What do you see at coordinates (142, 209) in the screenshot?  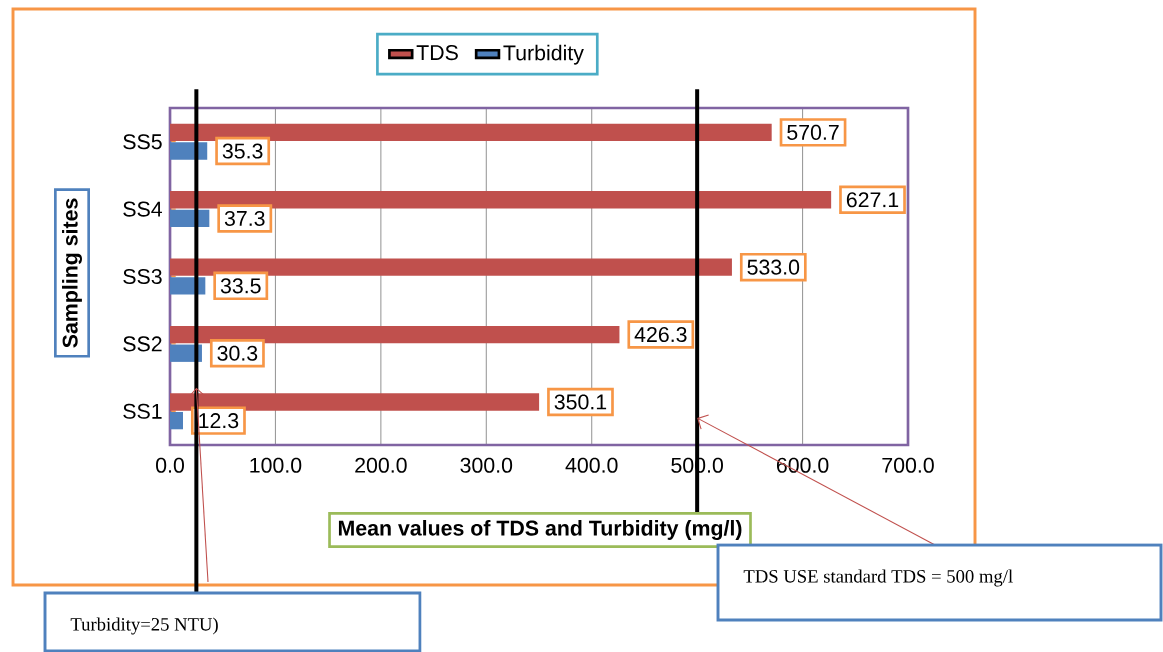 I see `y-tick-label: SS4` at bounding box center [142, 209].